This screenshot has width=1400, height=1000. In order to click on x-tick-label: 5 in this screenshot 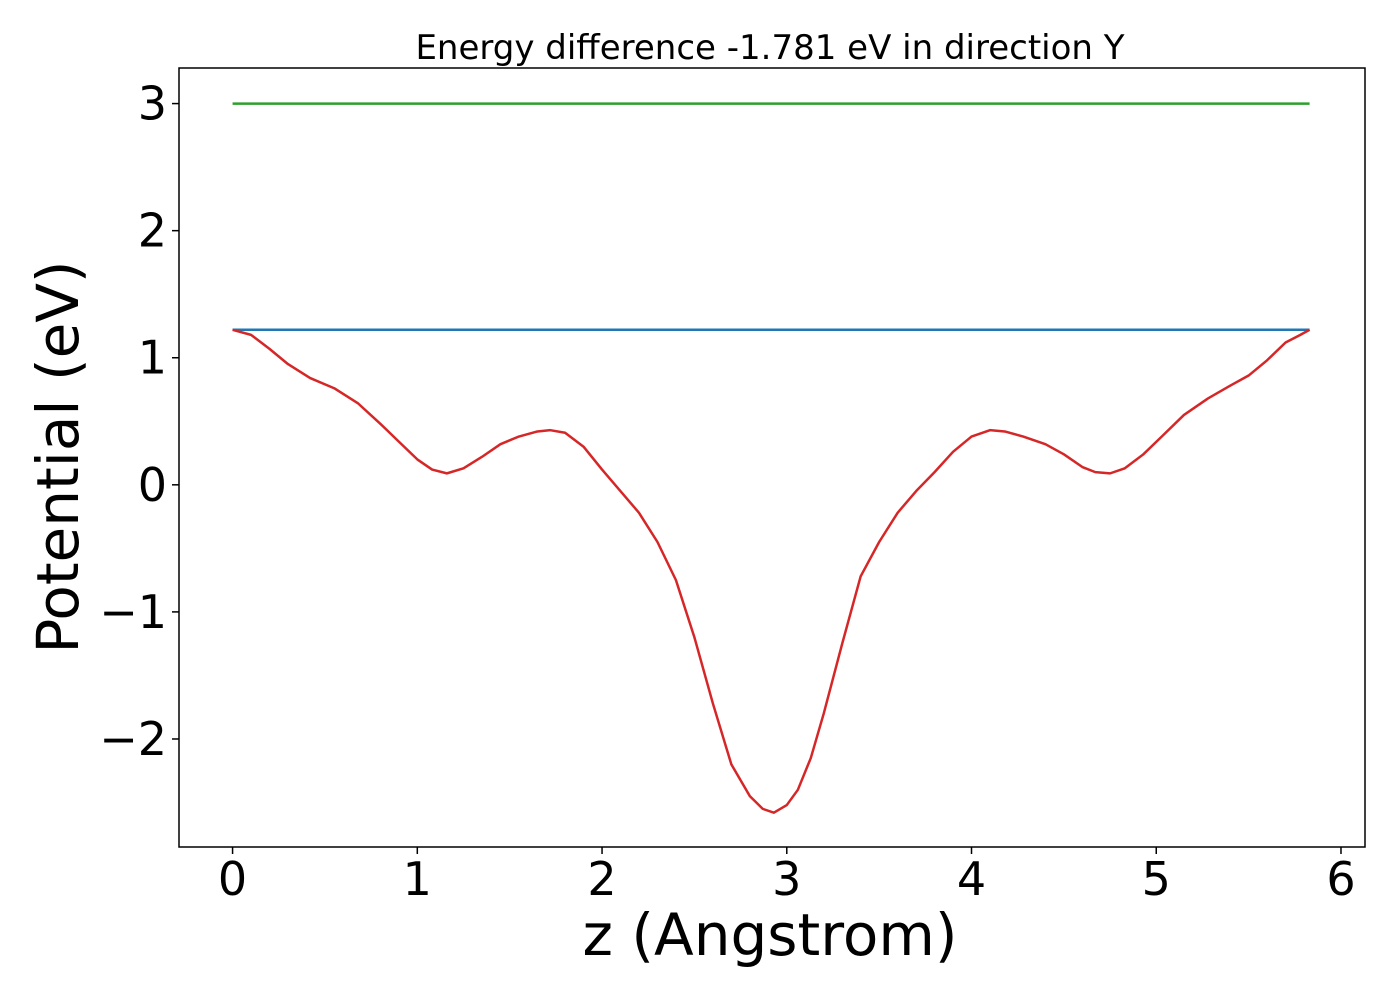, I will do `click(1156, 879)`.